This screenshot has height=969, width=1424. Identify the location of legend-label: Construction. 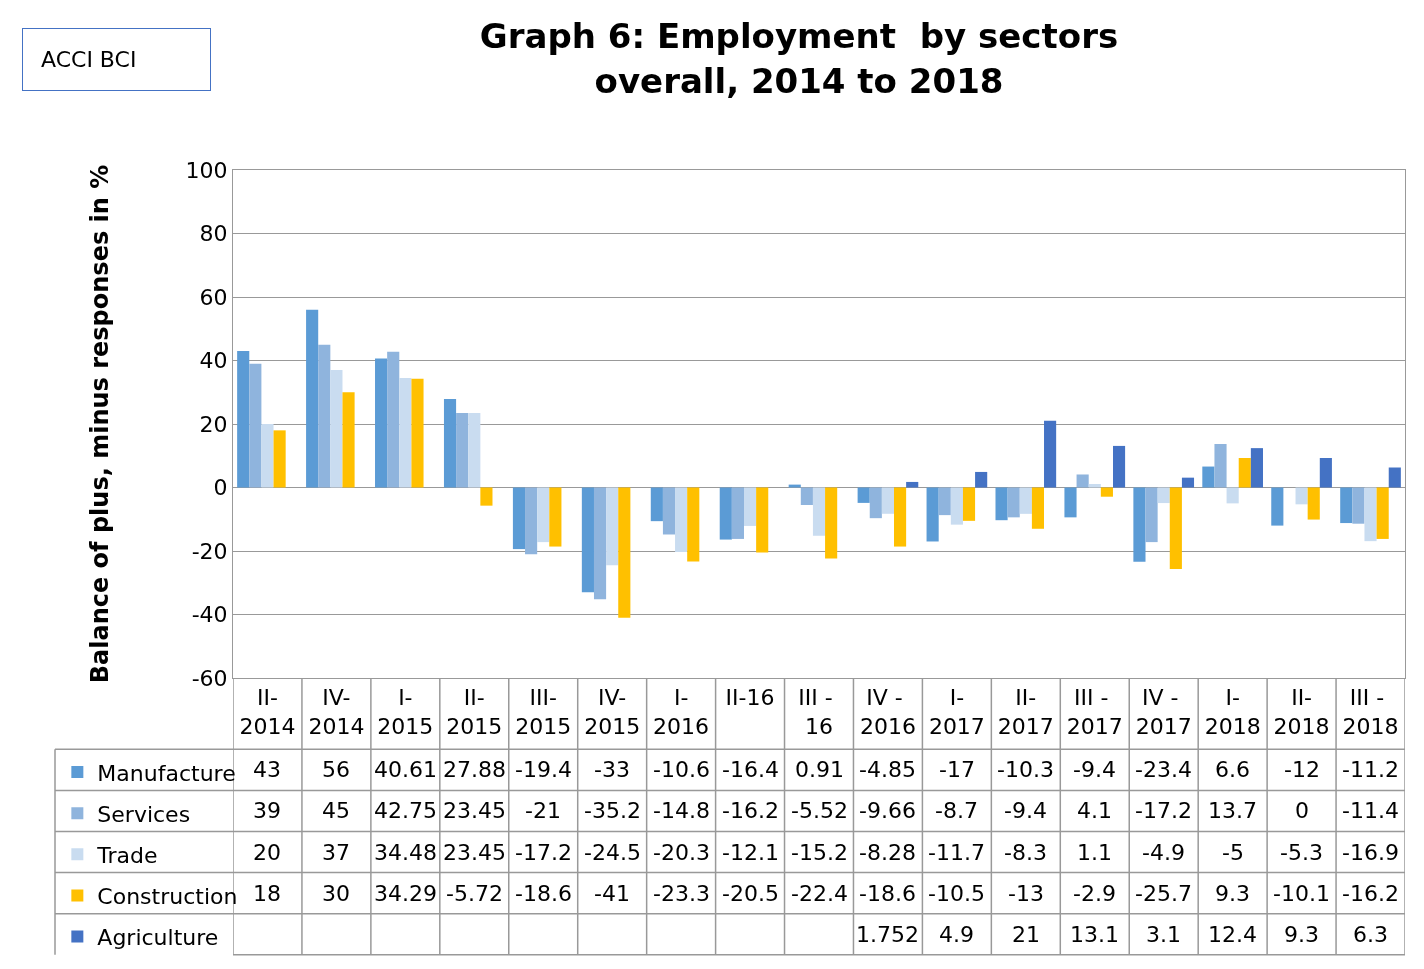
(167, 896).